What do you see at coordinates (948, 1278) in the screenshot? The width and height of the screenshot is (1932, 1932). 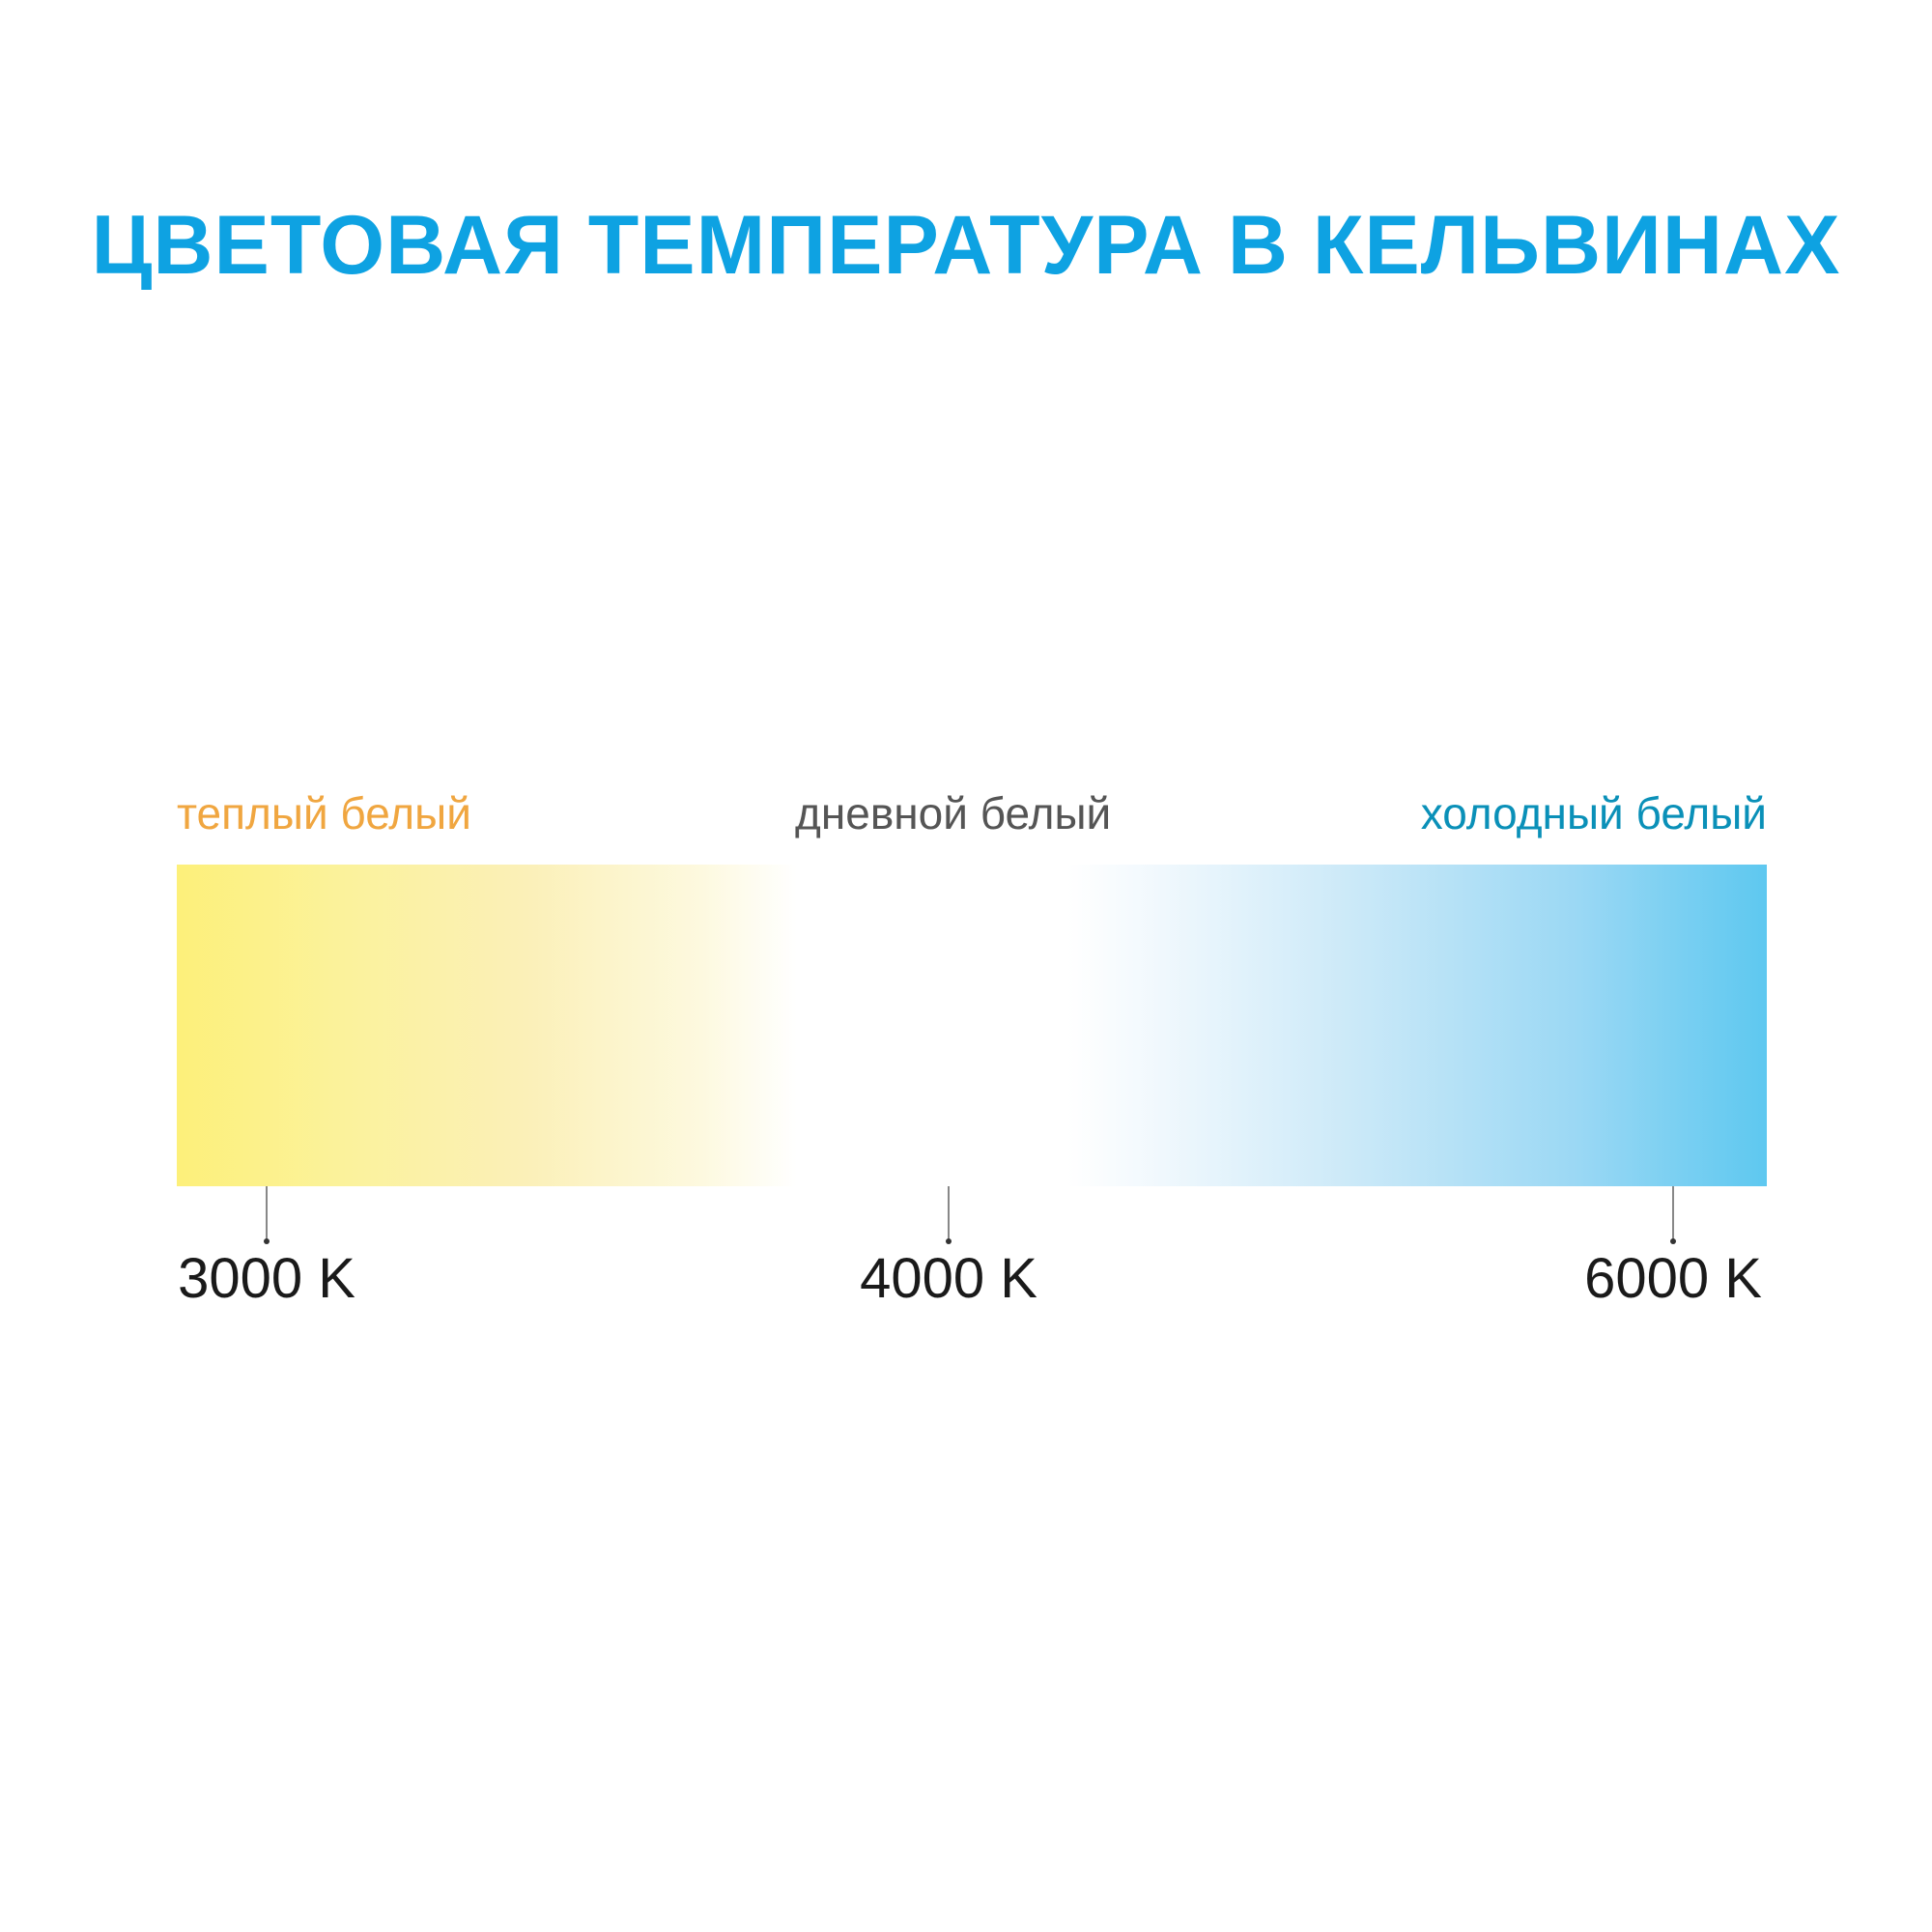 I see `marker-4000k: 4000 K` at bounding box center [948, 1278].